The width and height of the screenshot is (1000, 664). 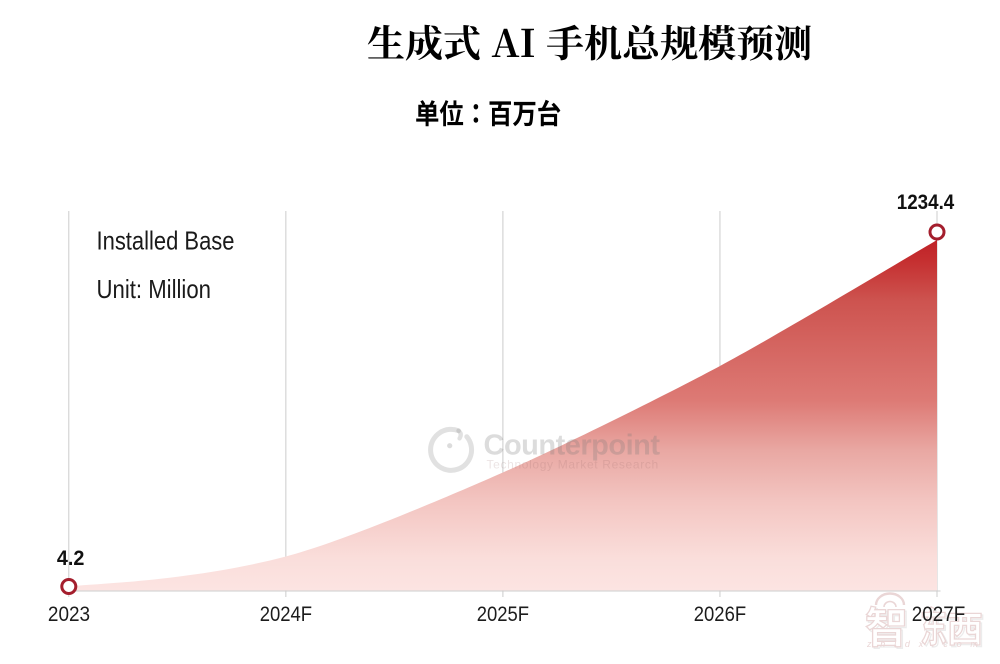 What do you see at coordinates (286, 614) in the screenshot?
I see `svg-text: 2024F` at bounding box center [286, 614].